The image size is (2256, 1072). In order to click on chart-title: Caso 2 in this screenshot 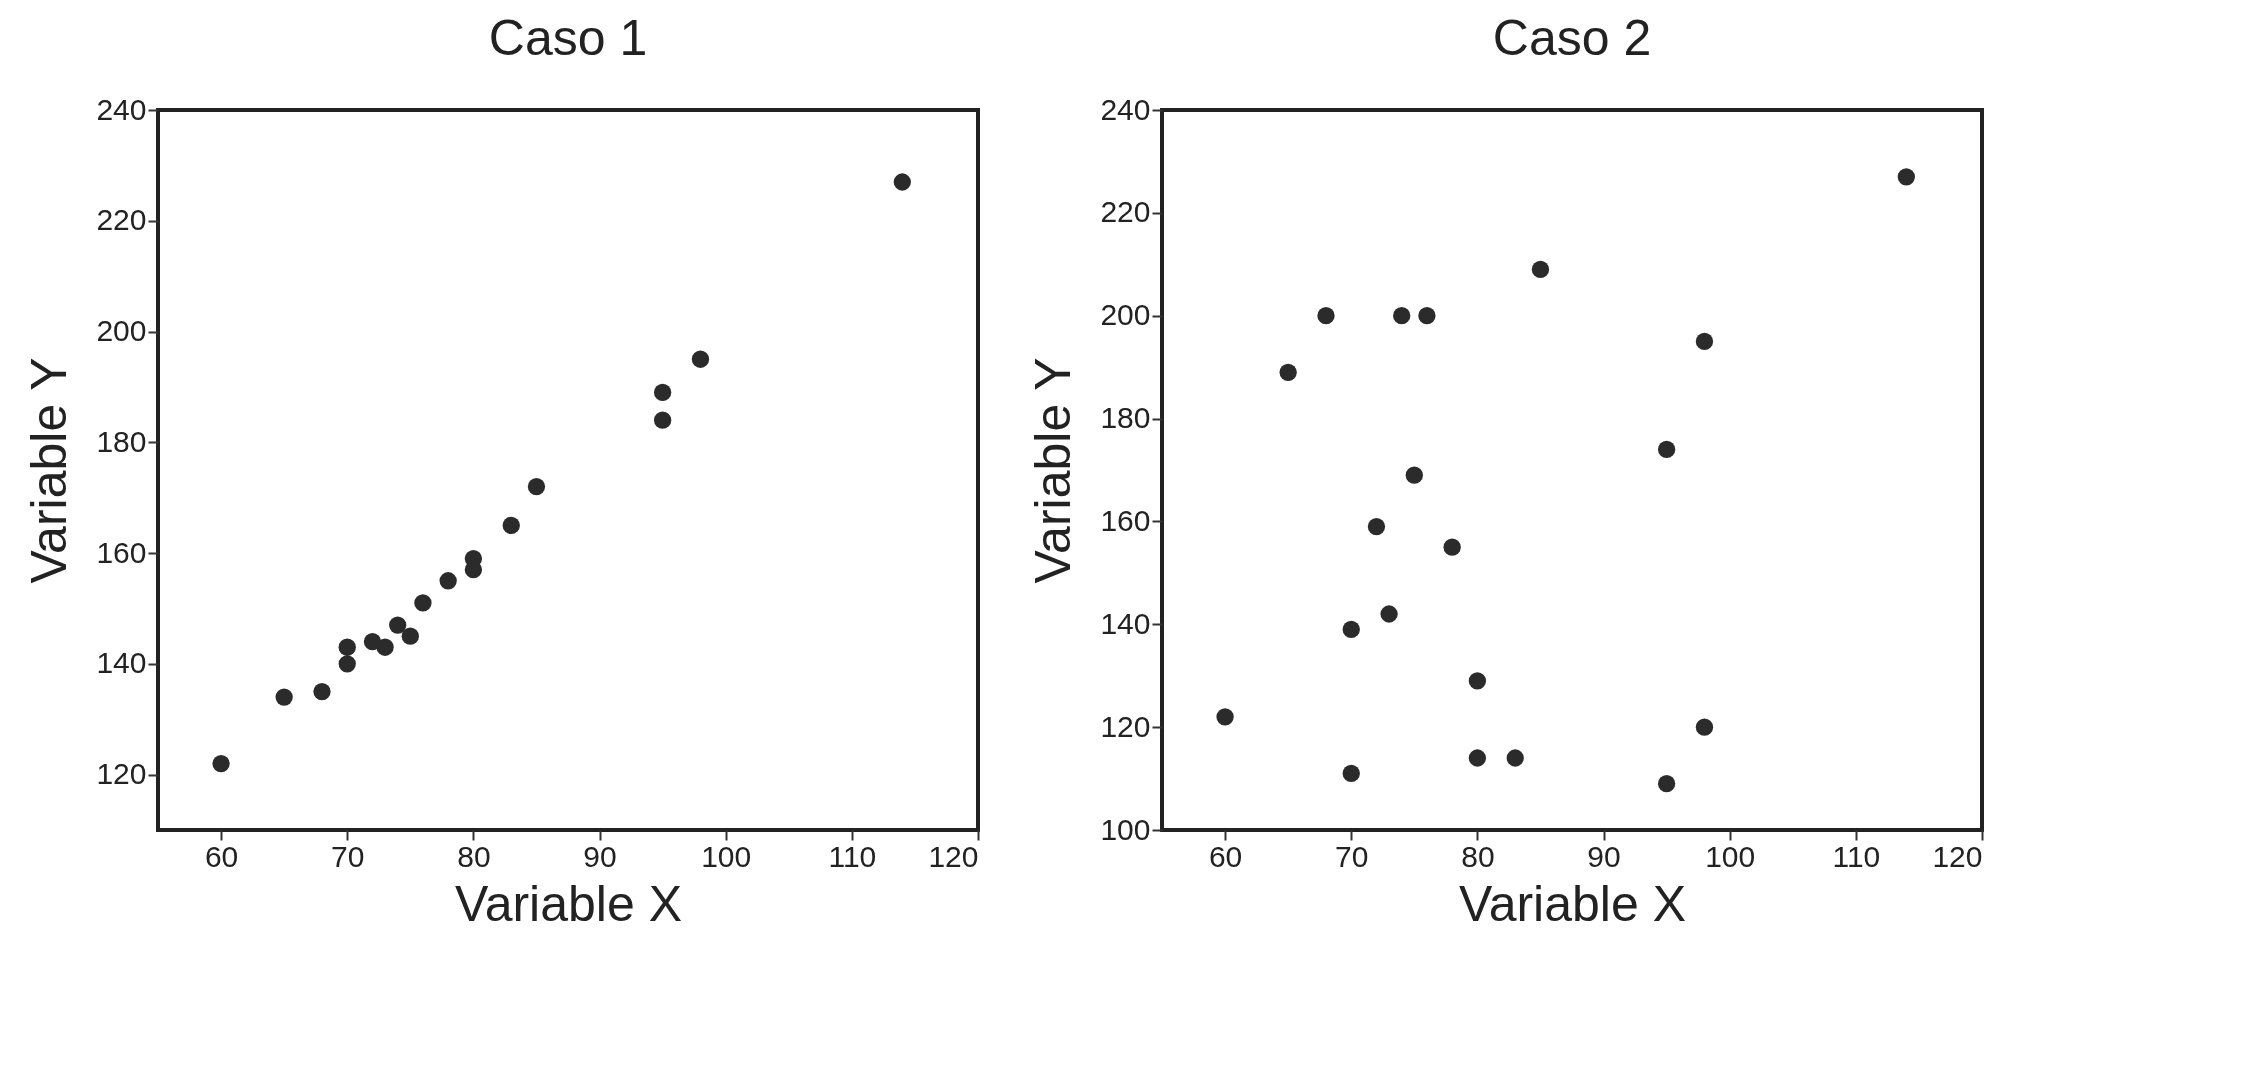, I will do `click(1572, 38)`.